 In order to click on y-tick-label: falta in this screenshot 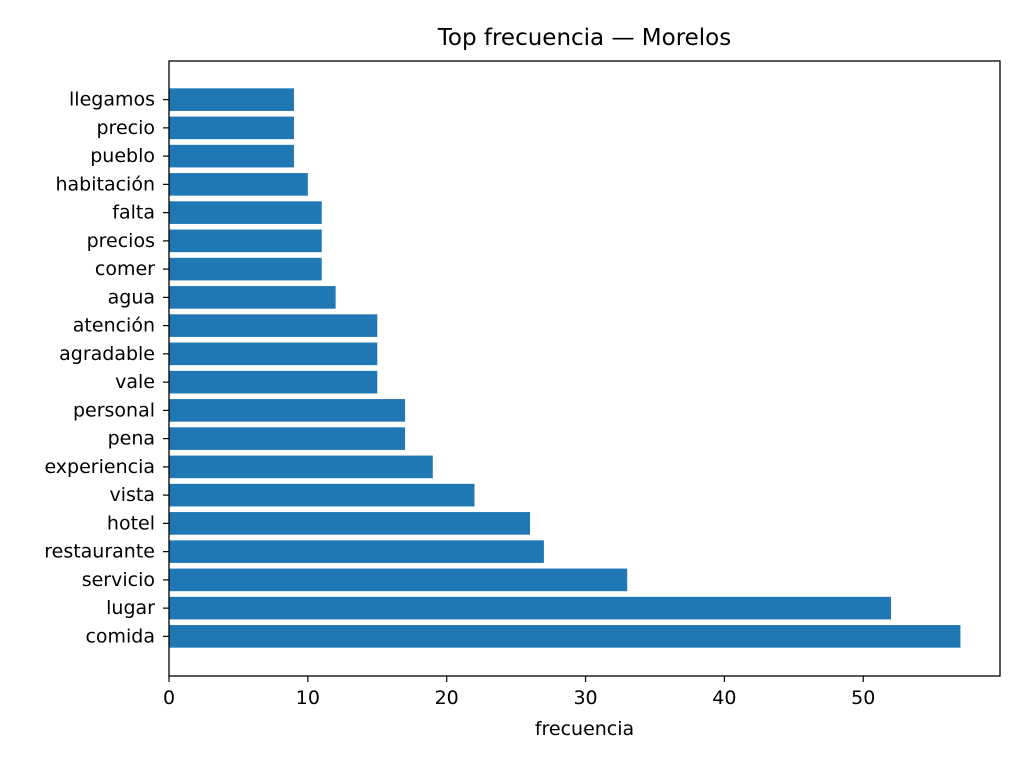, I will do `click(133, 213)`.